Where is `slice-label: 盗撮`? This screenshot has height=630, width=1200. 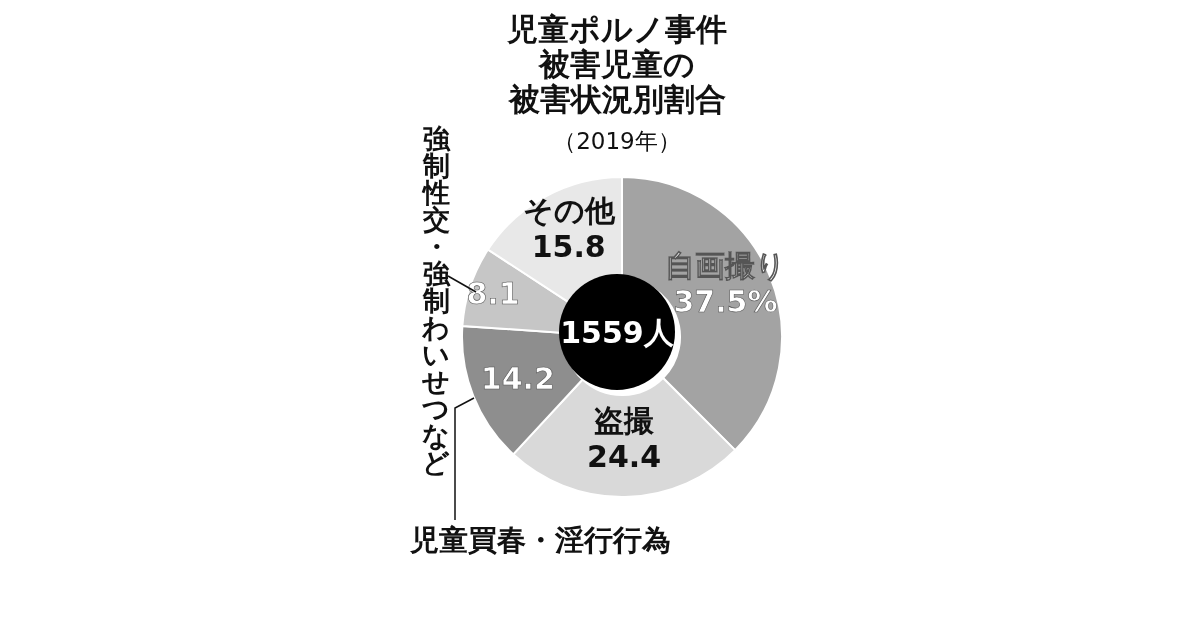 slice-label: 盗撮 is located at coordinates (624, 420).